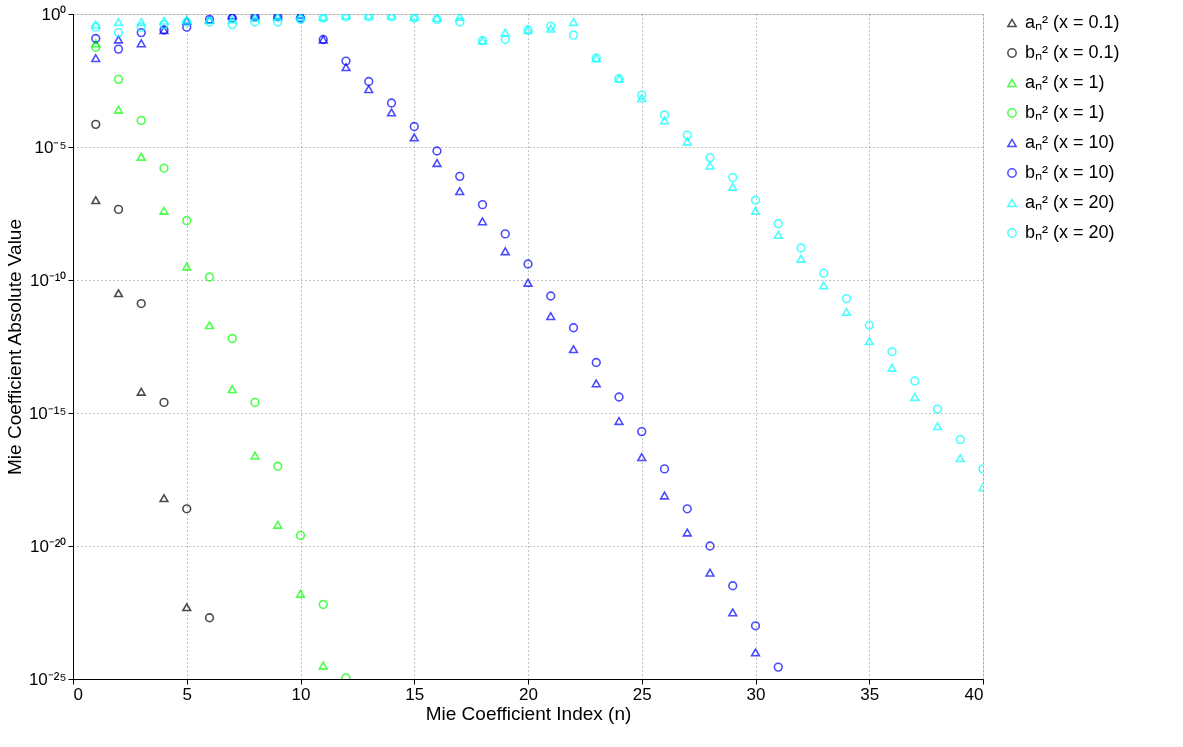  What do you see at coordinates (54, 14) in the screenshot?
I see `y-tick-label: 10⁰` at bounding box center [54, 14].